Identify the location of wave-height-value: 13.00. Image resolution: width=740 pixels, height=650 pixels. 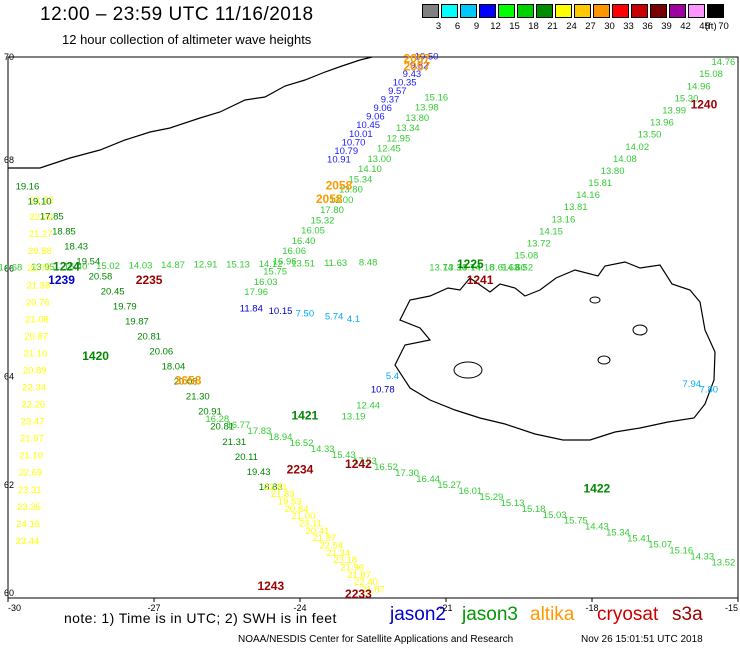
(342, 200).